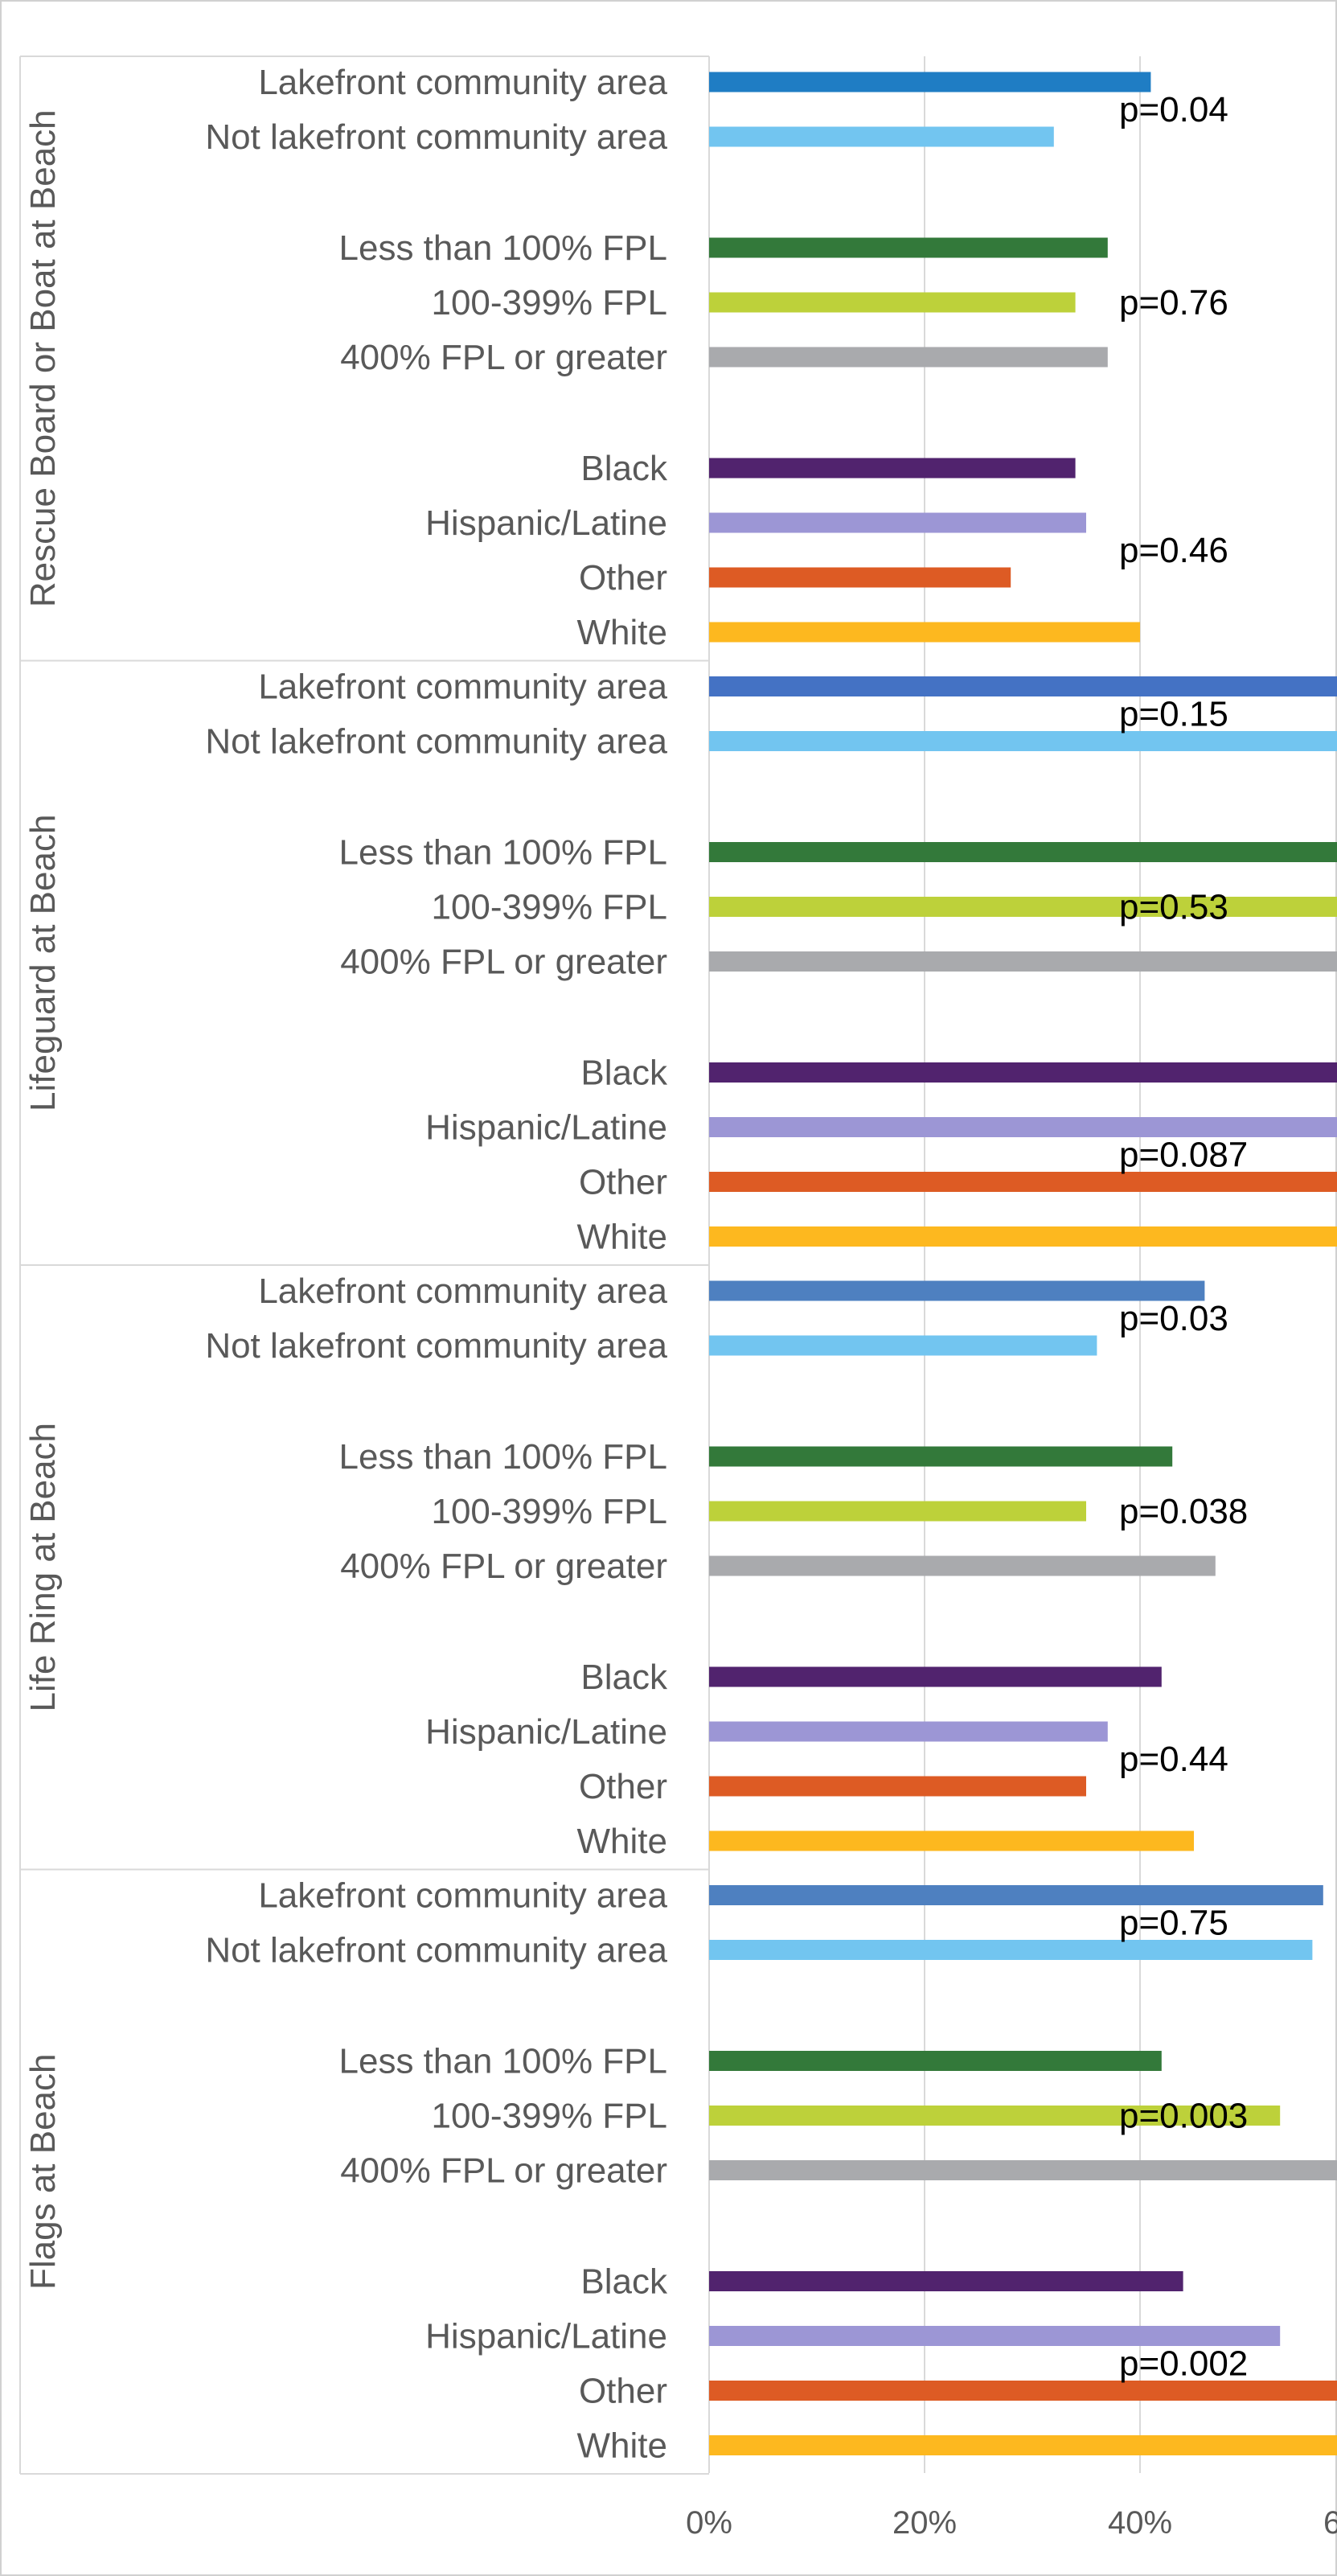 The width and height of the screenshot is (1337, 2576). I want to click on group-label: Flags at Beach, so click(43, 2172).